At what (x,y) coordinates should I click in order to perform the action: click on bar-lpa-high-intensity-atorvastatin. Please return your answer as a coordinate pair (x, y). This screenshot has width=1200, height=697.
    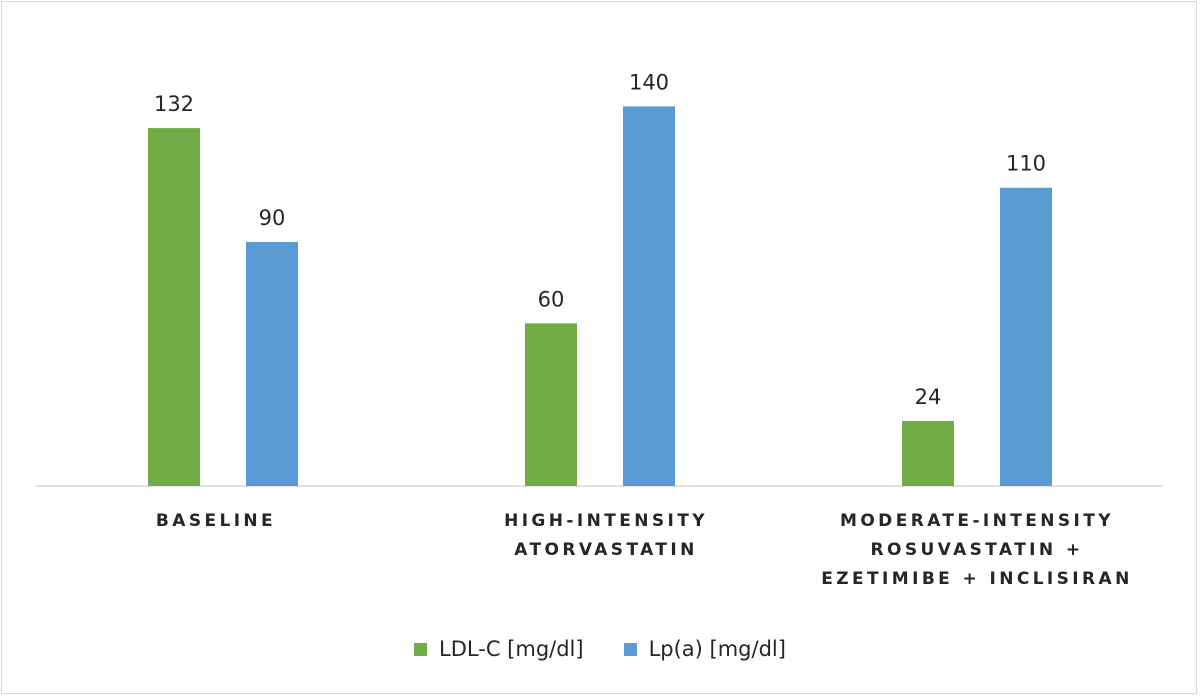
    Looking at the image, I should click on (649, 296).